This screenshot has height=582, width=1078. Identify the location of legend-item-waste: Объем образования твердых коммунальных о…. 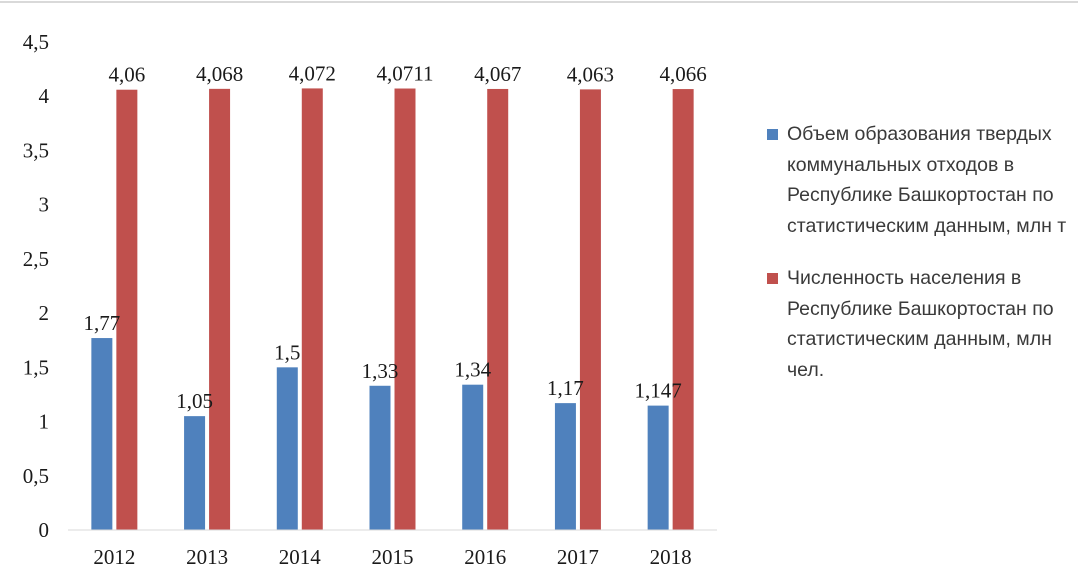
(917, 180).